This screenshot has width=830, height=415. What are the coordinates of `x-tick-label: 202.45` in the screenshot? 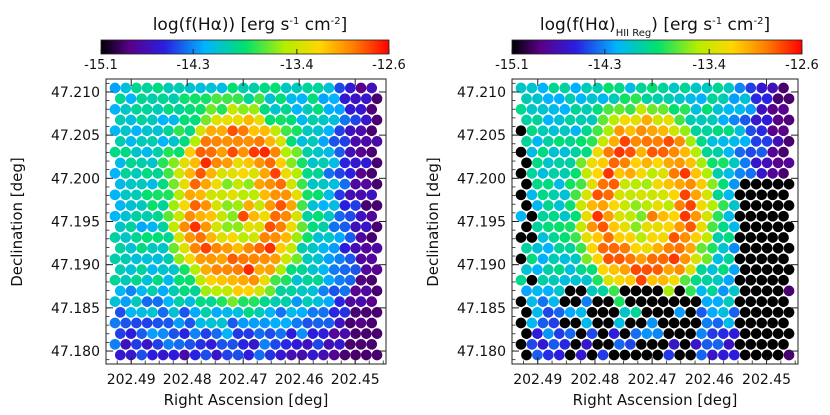 It's located at (766, 380).